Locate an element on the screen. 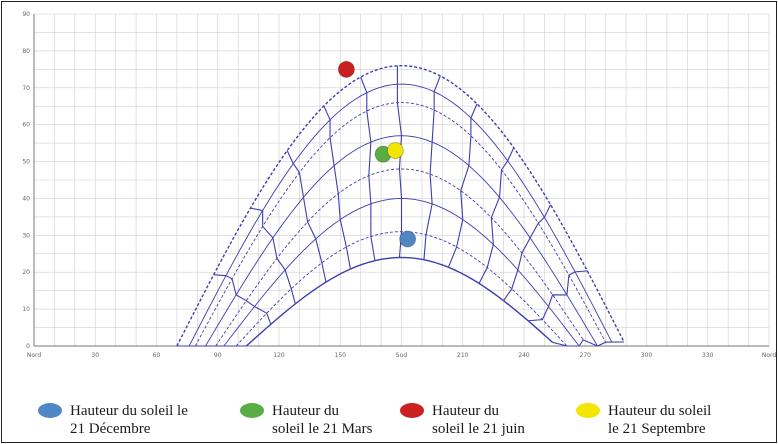 The height and width of the screenshot is (444, 778). legend-label-september: Hauteur du soleil le 21 Septembre is located at coordinates (660, 420).